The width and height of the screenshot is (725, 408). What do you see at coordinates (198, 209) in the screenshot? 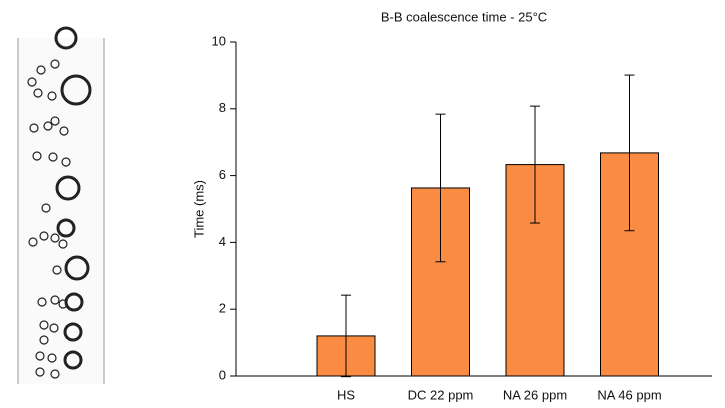
I see `y-axis-label: Time (ms)` at bounding box center [198, 209].